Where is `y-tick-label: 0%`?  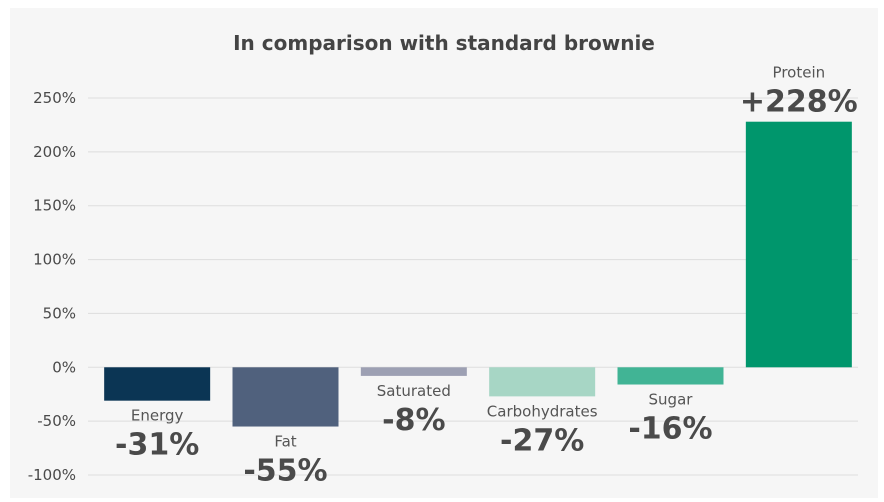
y-tick-label: 0% is located at coordinates (64, 367).